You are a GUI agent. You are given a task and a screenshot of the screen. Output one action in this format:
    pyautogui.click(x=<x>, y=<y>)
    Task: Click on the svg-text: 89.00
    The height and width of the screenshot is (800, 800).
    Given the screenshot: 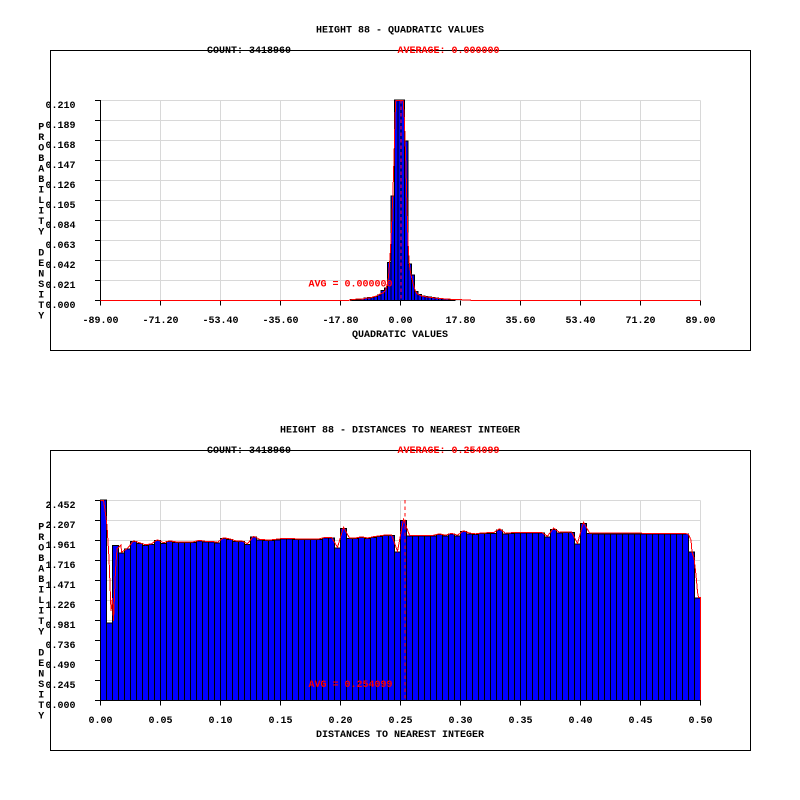 What is the action you would take?
    pyautogui.click(x=700, y=321)
    